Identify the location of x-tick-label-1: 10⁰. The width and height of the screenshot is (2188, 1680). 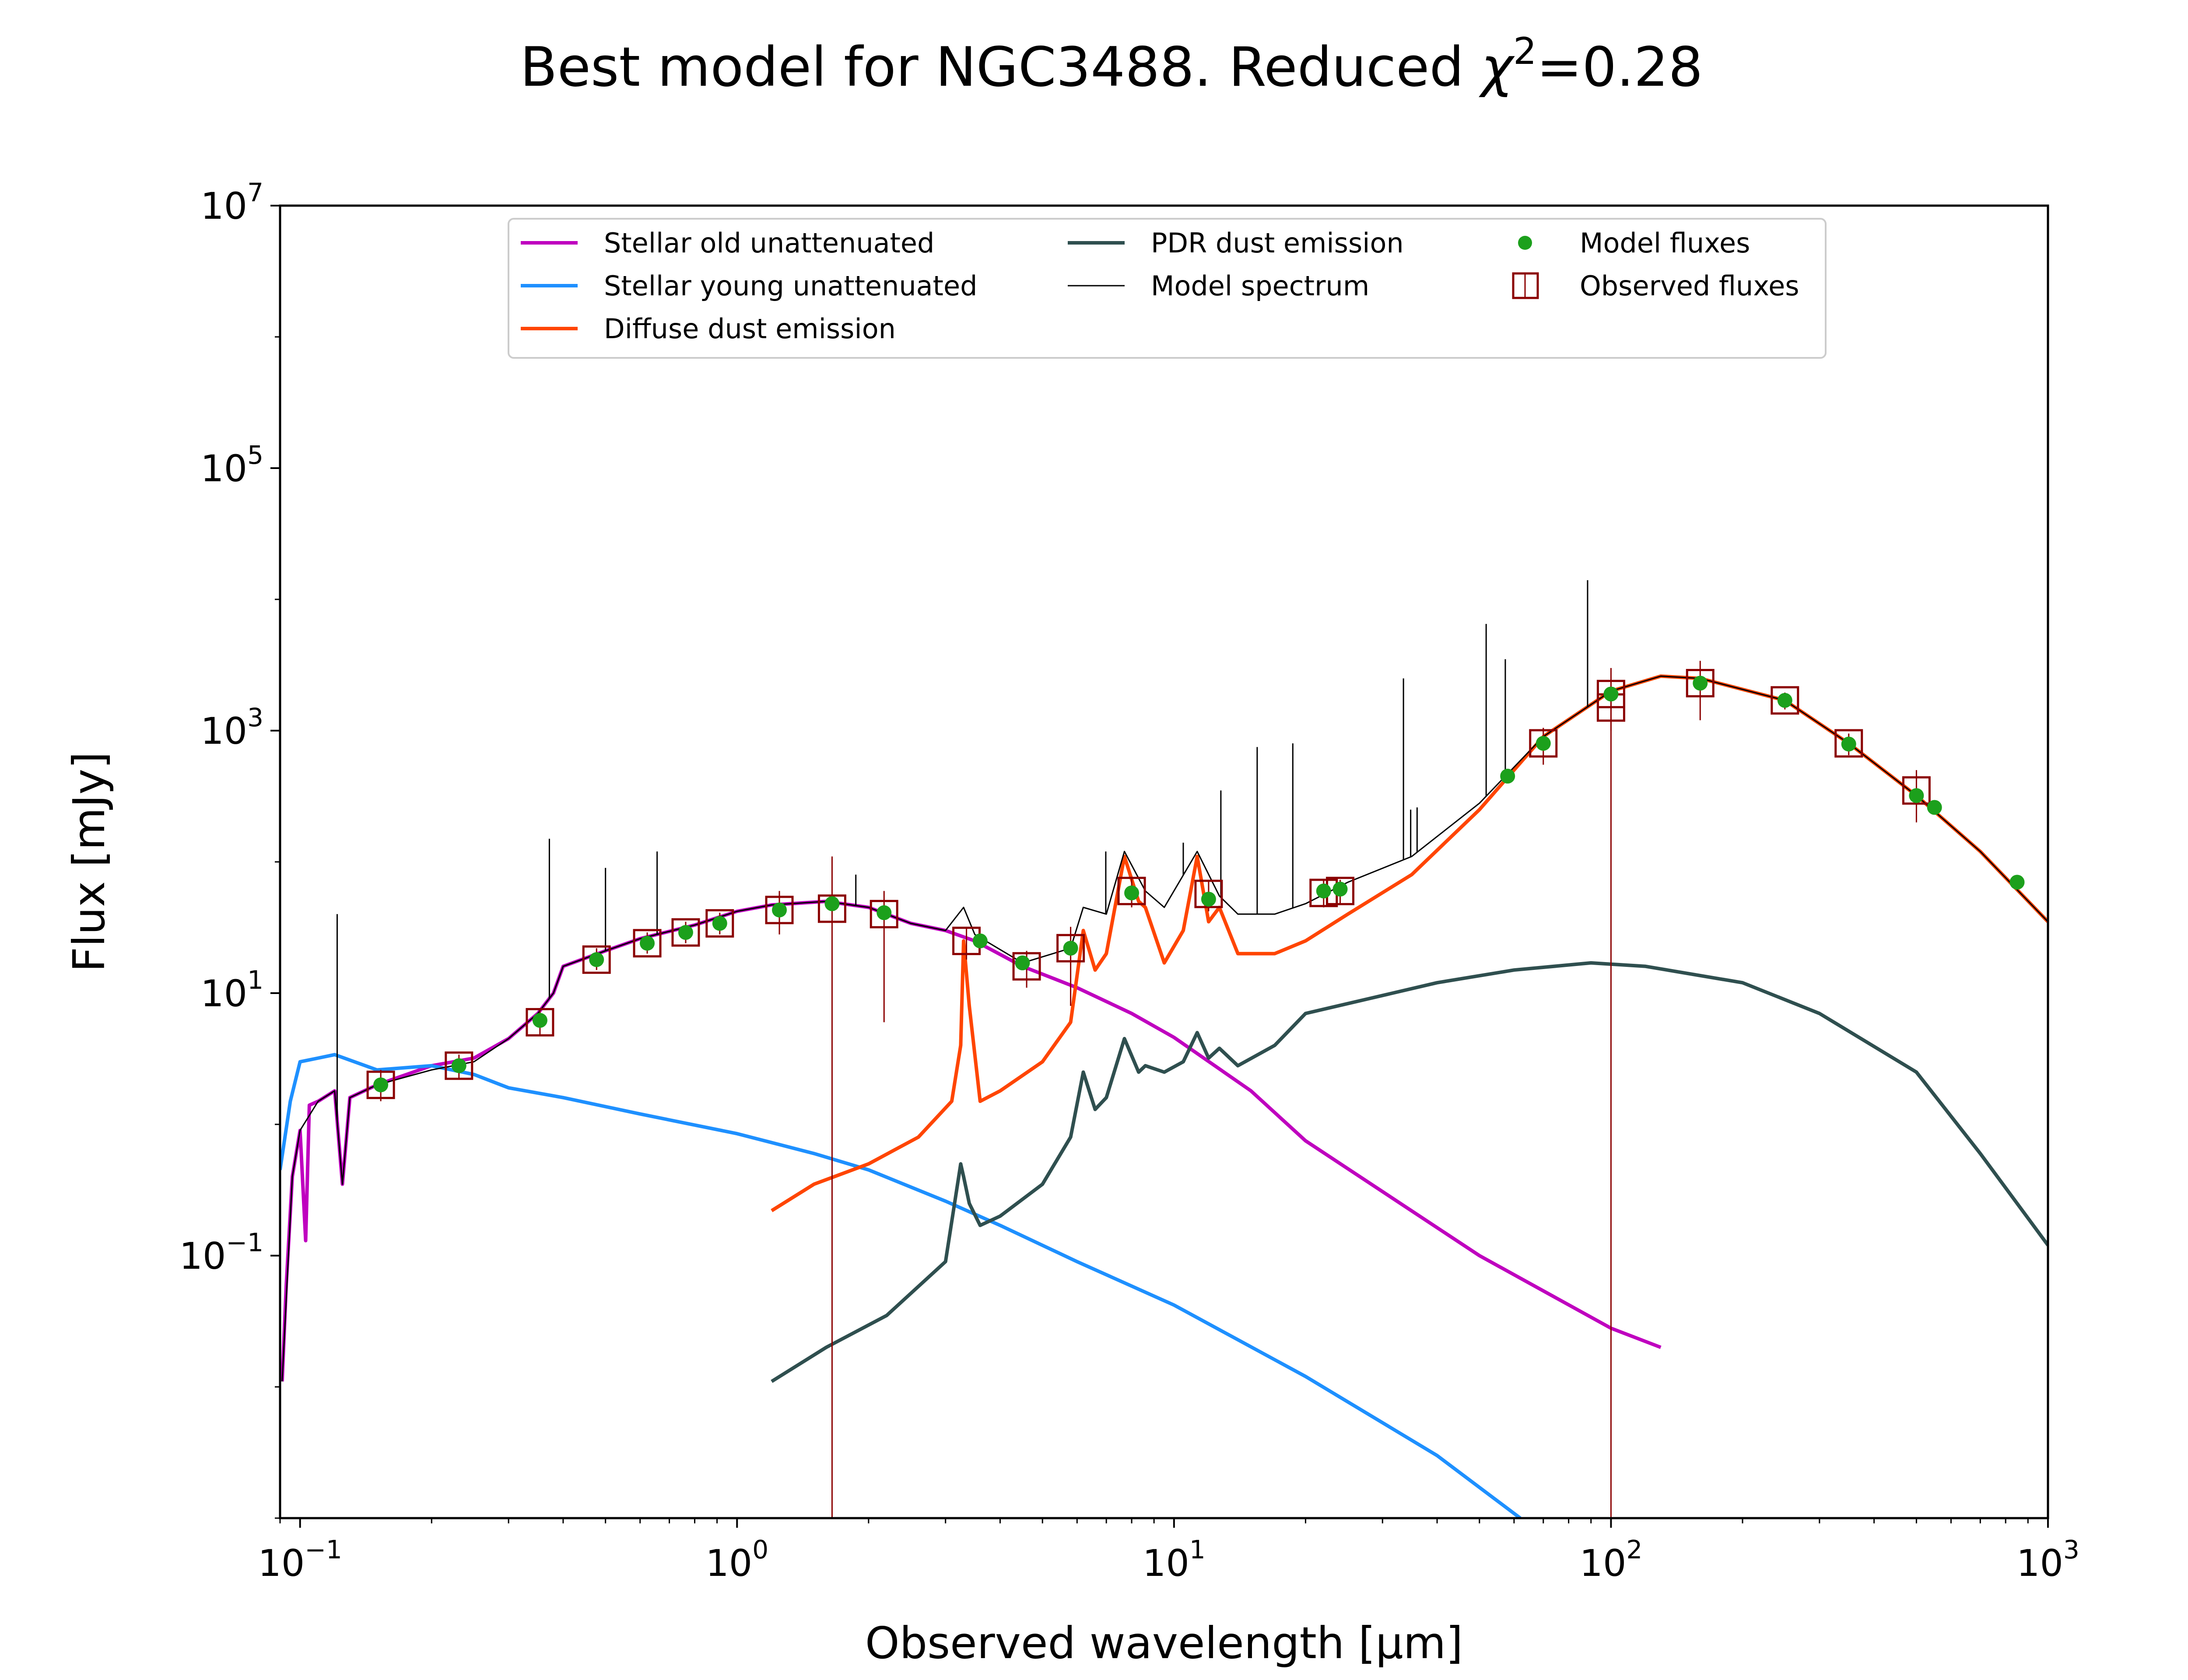
(736, 1560).